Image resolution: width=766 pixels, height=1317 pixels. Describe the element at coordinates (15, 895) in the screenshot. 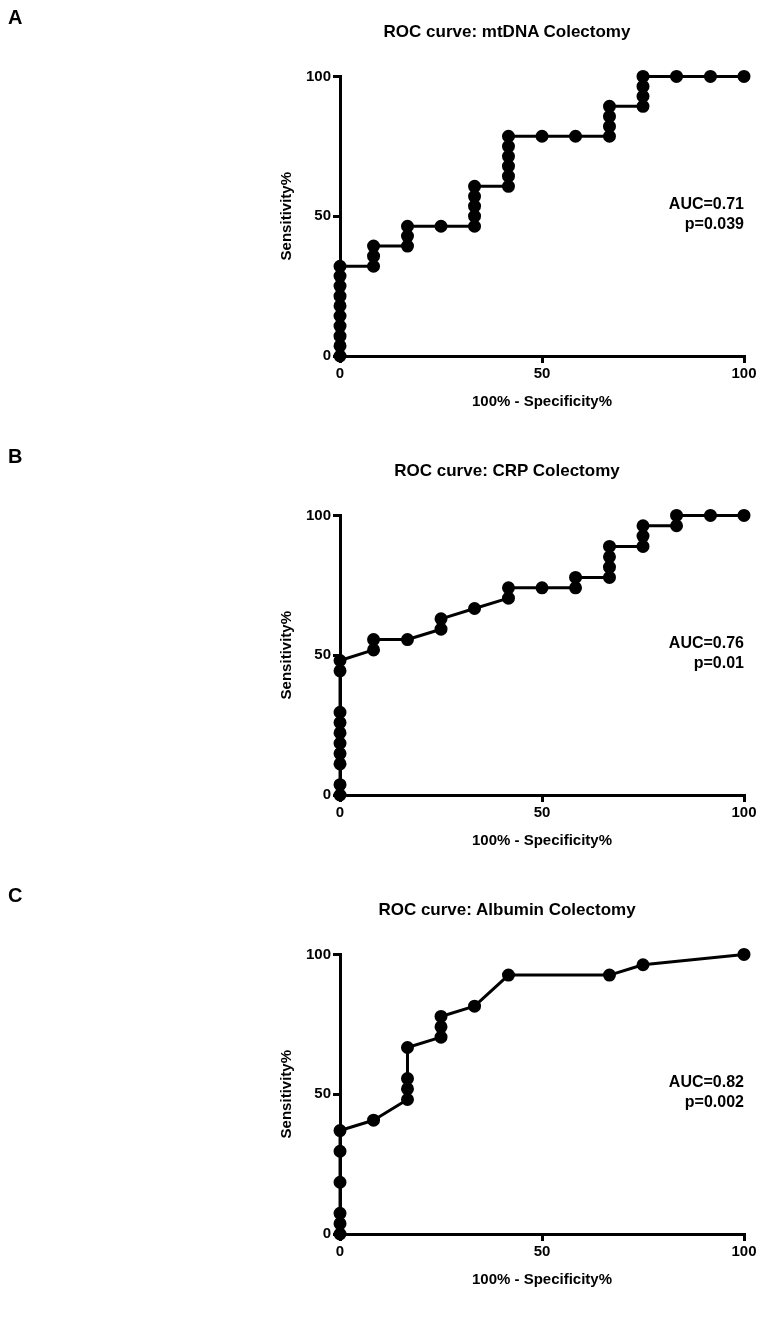

I see `text: C` at that location.